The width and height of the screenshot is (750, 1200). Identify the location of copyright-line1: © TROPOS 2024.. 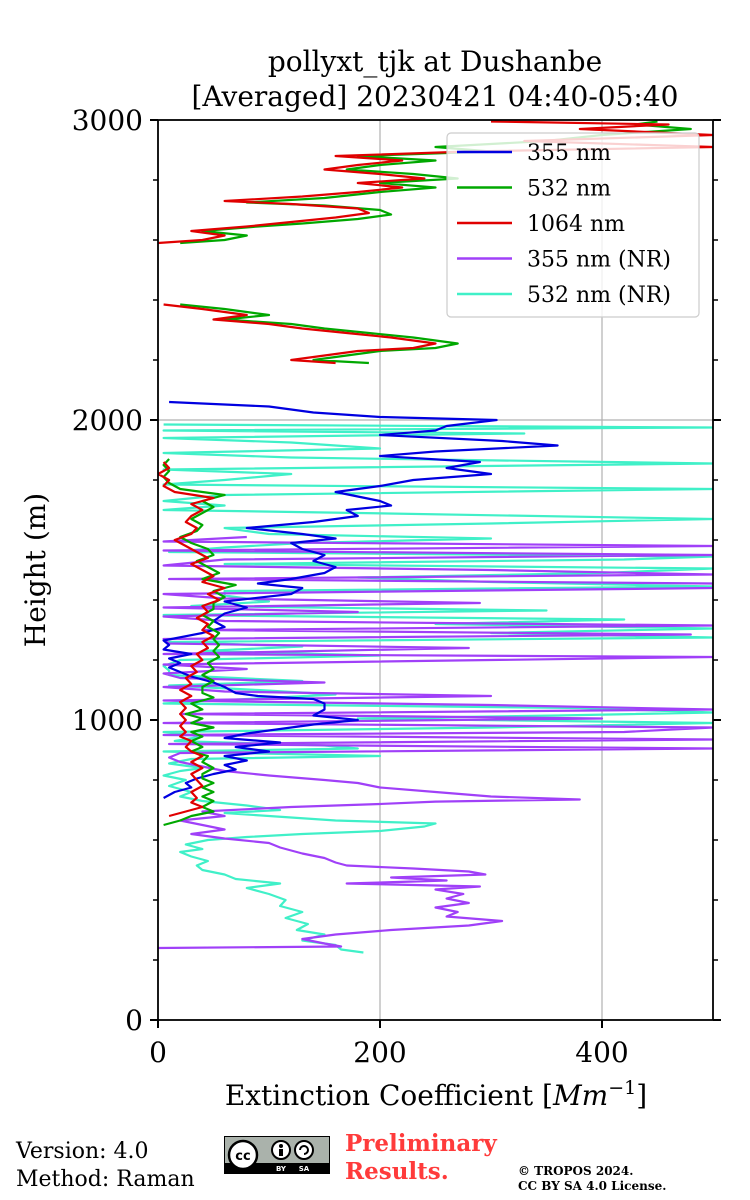
(576, 1171).